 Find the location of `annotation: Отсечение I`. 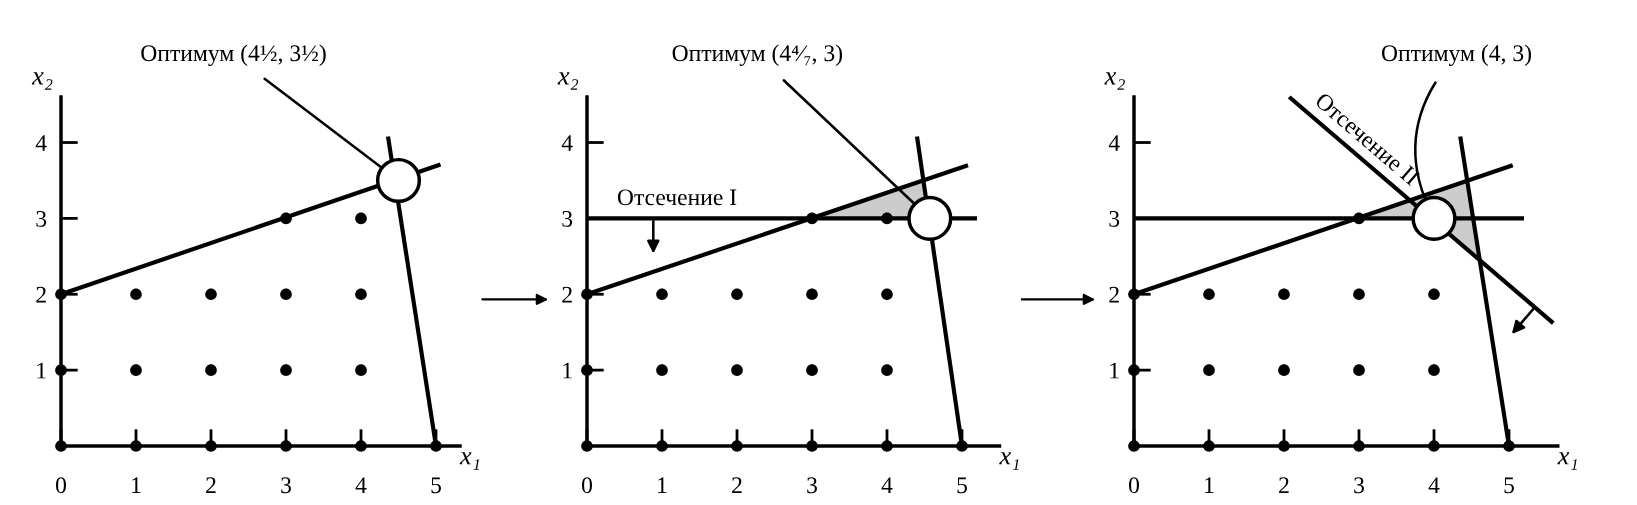

annotation: Отсечение I is located at coordinates (677, 197).